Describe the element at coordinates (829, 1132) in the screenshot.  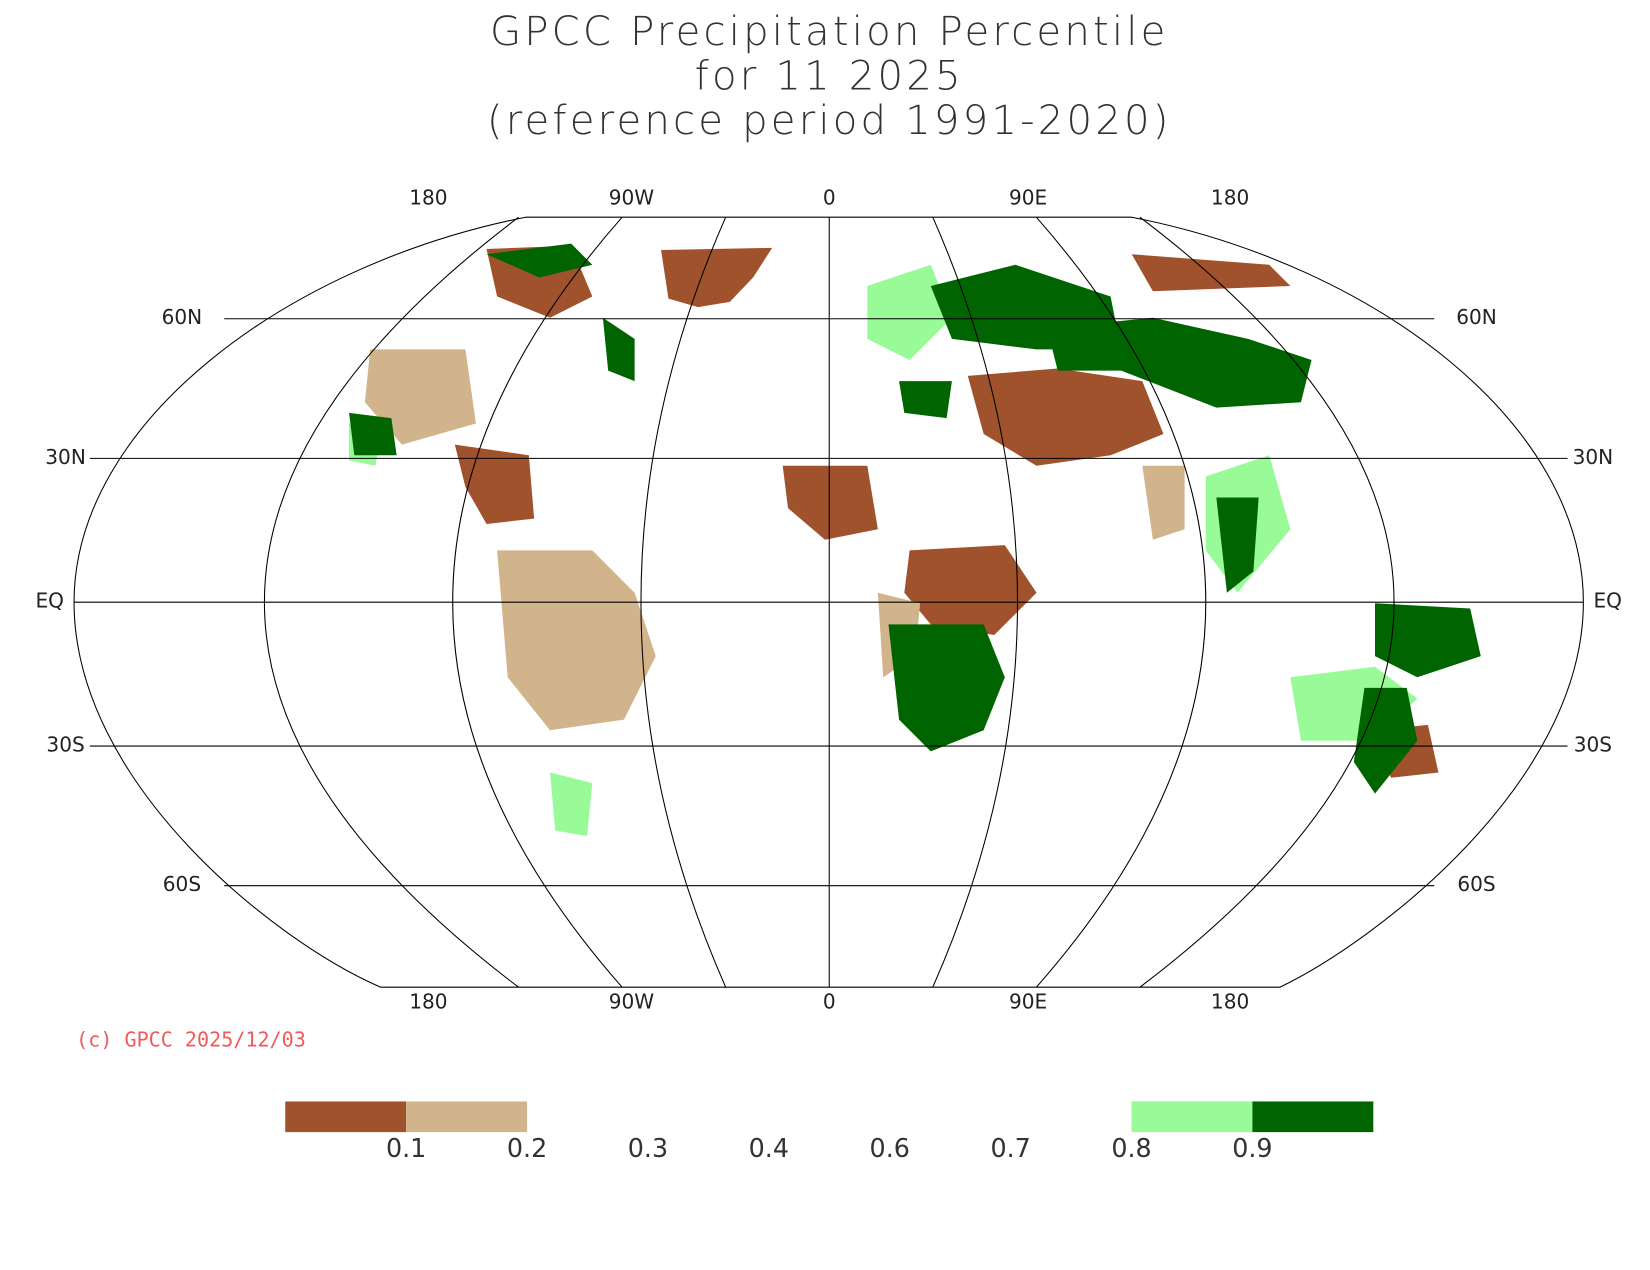
I see `legend: 0.1 0.2 0.3 0.4 0.6 0.7 0.8 0.9` at that location.